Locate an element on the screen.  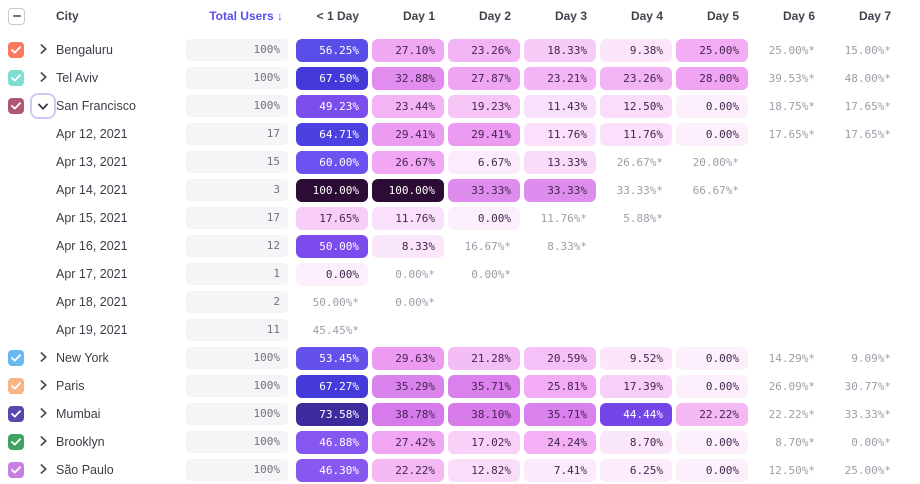
retention-cell: 44.44% is located at coordinates (636, 414).